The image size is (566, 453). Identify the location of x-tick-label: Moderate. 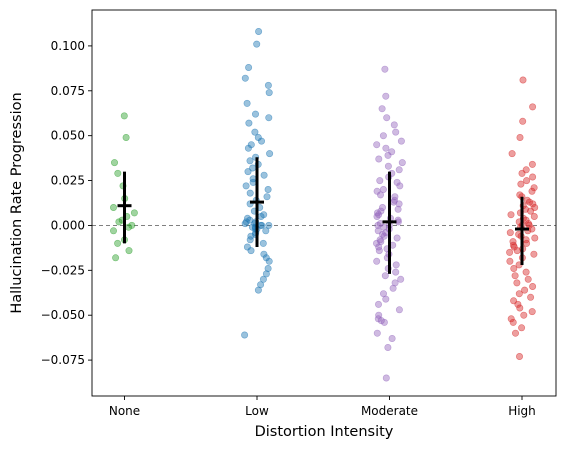
(389, 411).